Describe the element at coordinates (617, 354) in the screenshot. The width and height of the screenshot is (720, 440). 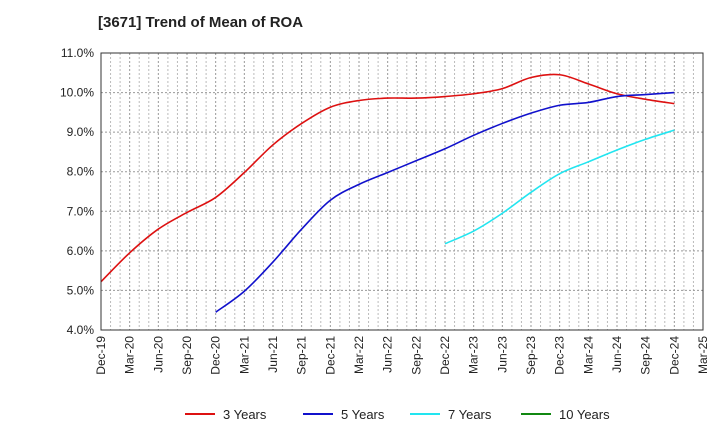
I see `x-tick-label: Jun-24` at that location.